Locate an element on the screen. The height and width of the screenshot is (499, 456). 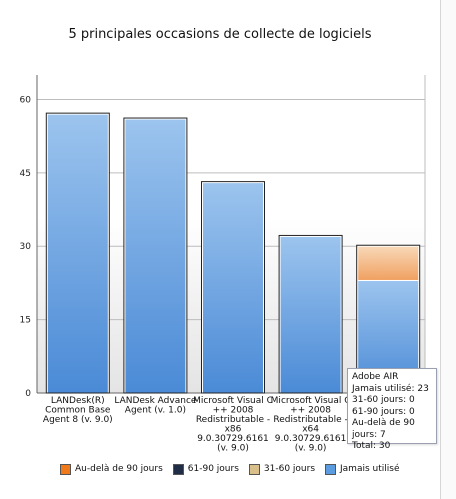
tooltip-line: 61-90 jours: 0 is located at coordinates (383, 411).